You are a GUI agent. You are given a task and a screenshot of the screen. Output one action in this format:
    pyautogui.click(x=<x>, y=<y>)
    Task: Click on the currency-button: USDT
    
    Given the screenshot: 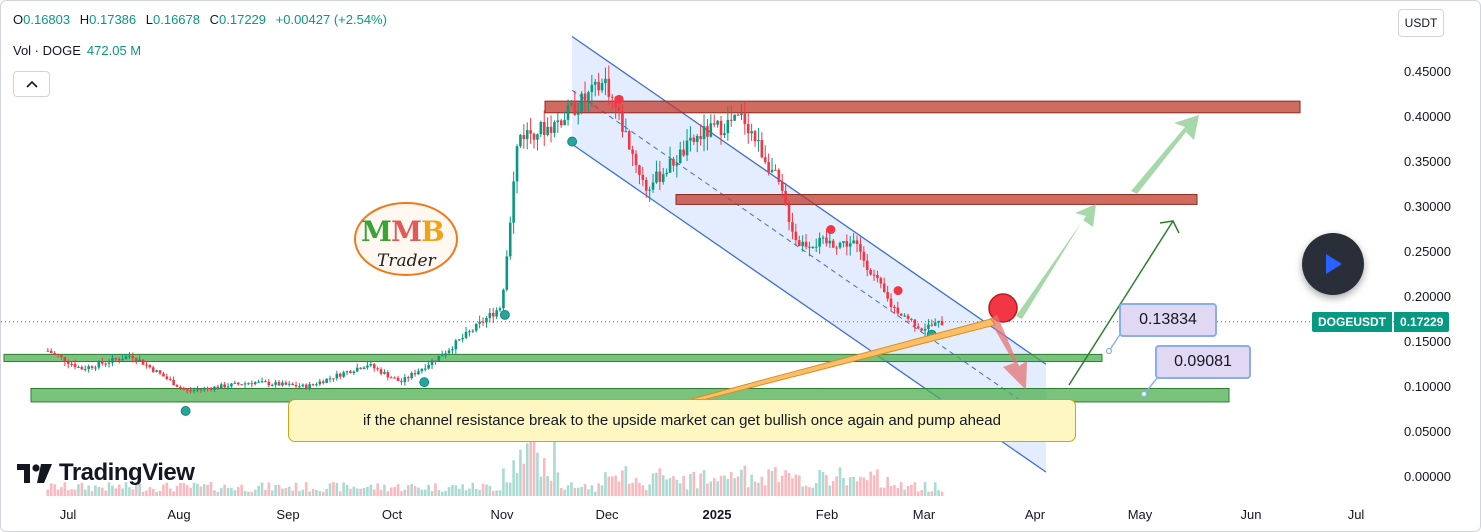 What is the action you would take?
    pyautogui.click(x=1421, y=23)
    